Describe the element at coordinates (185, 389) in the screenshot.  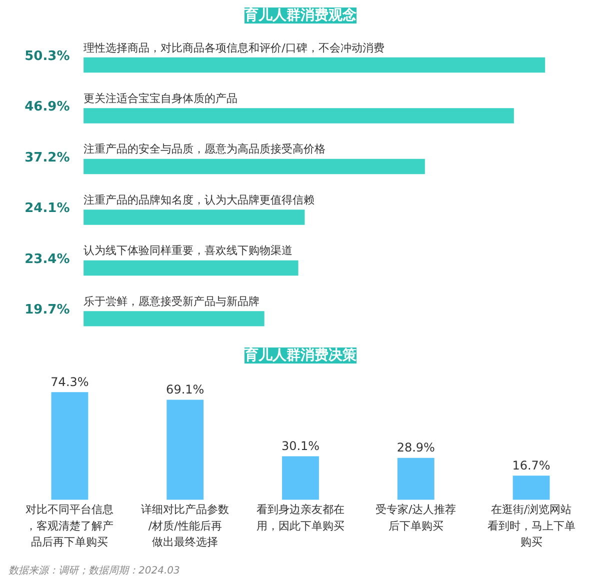
I see `data-label: 69.1%` at that location.